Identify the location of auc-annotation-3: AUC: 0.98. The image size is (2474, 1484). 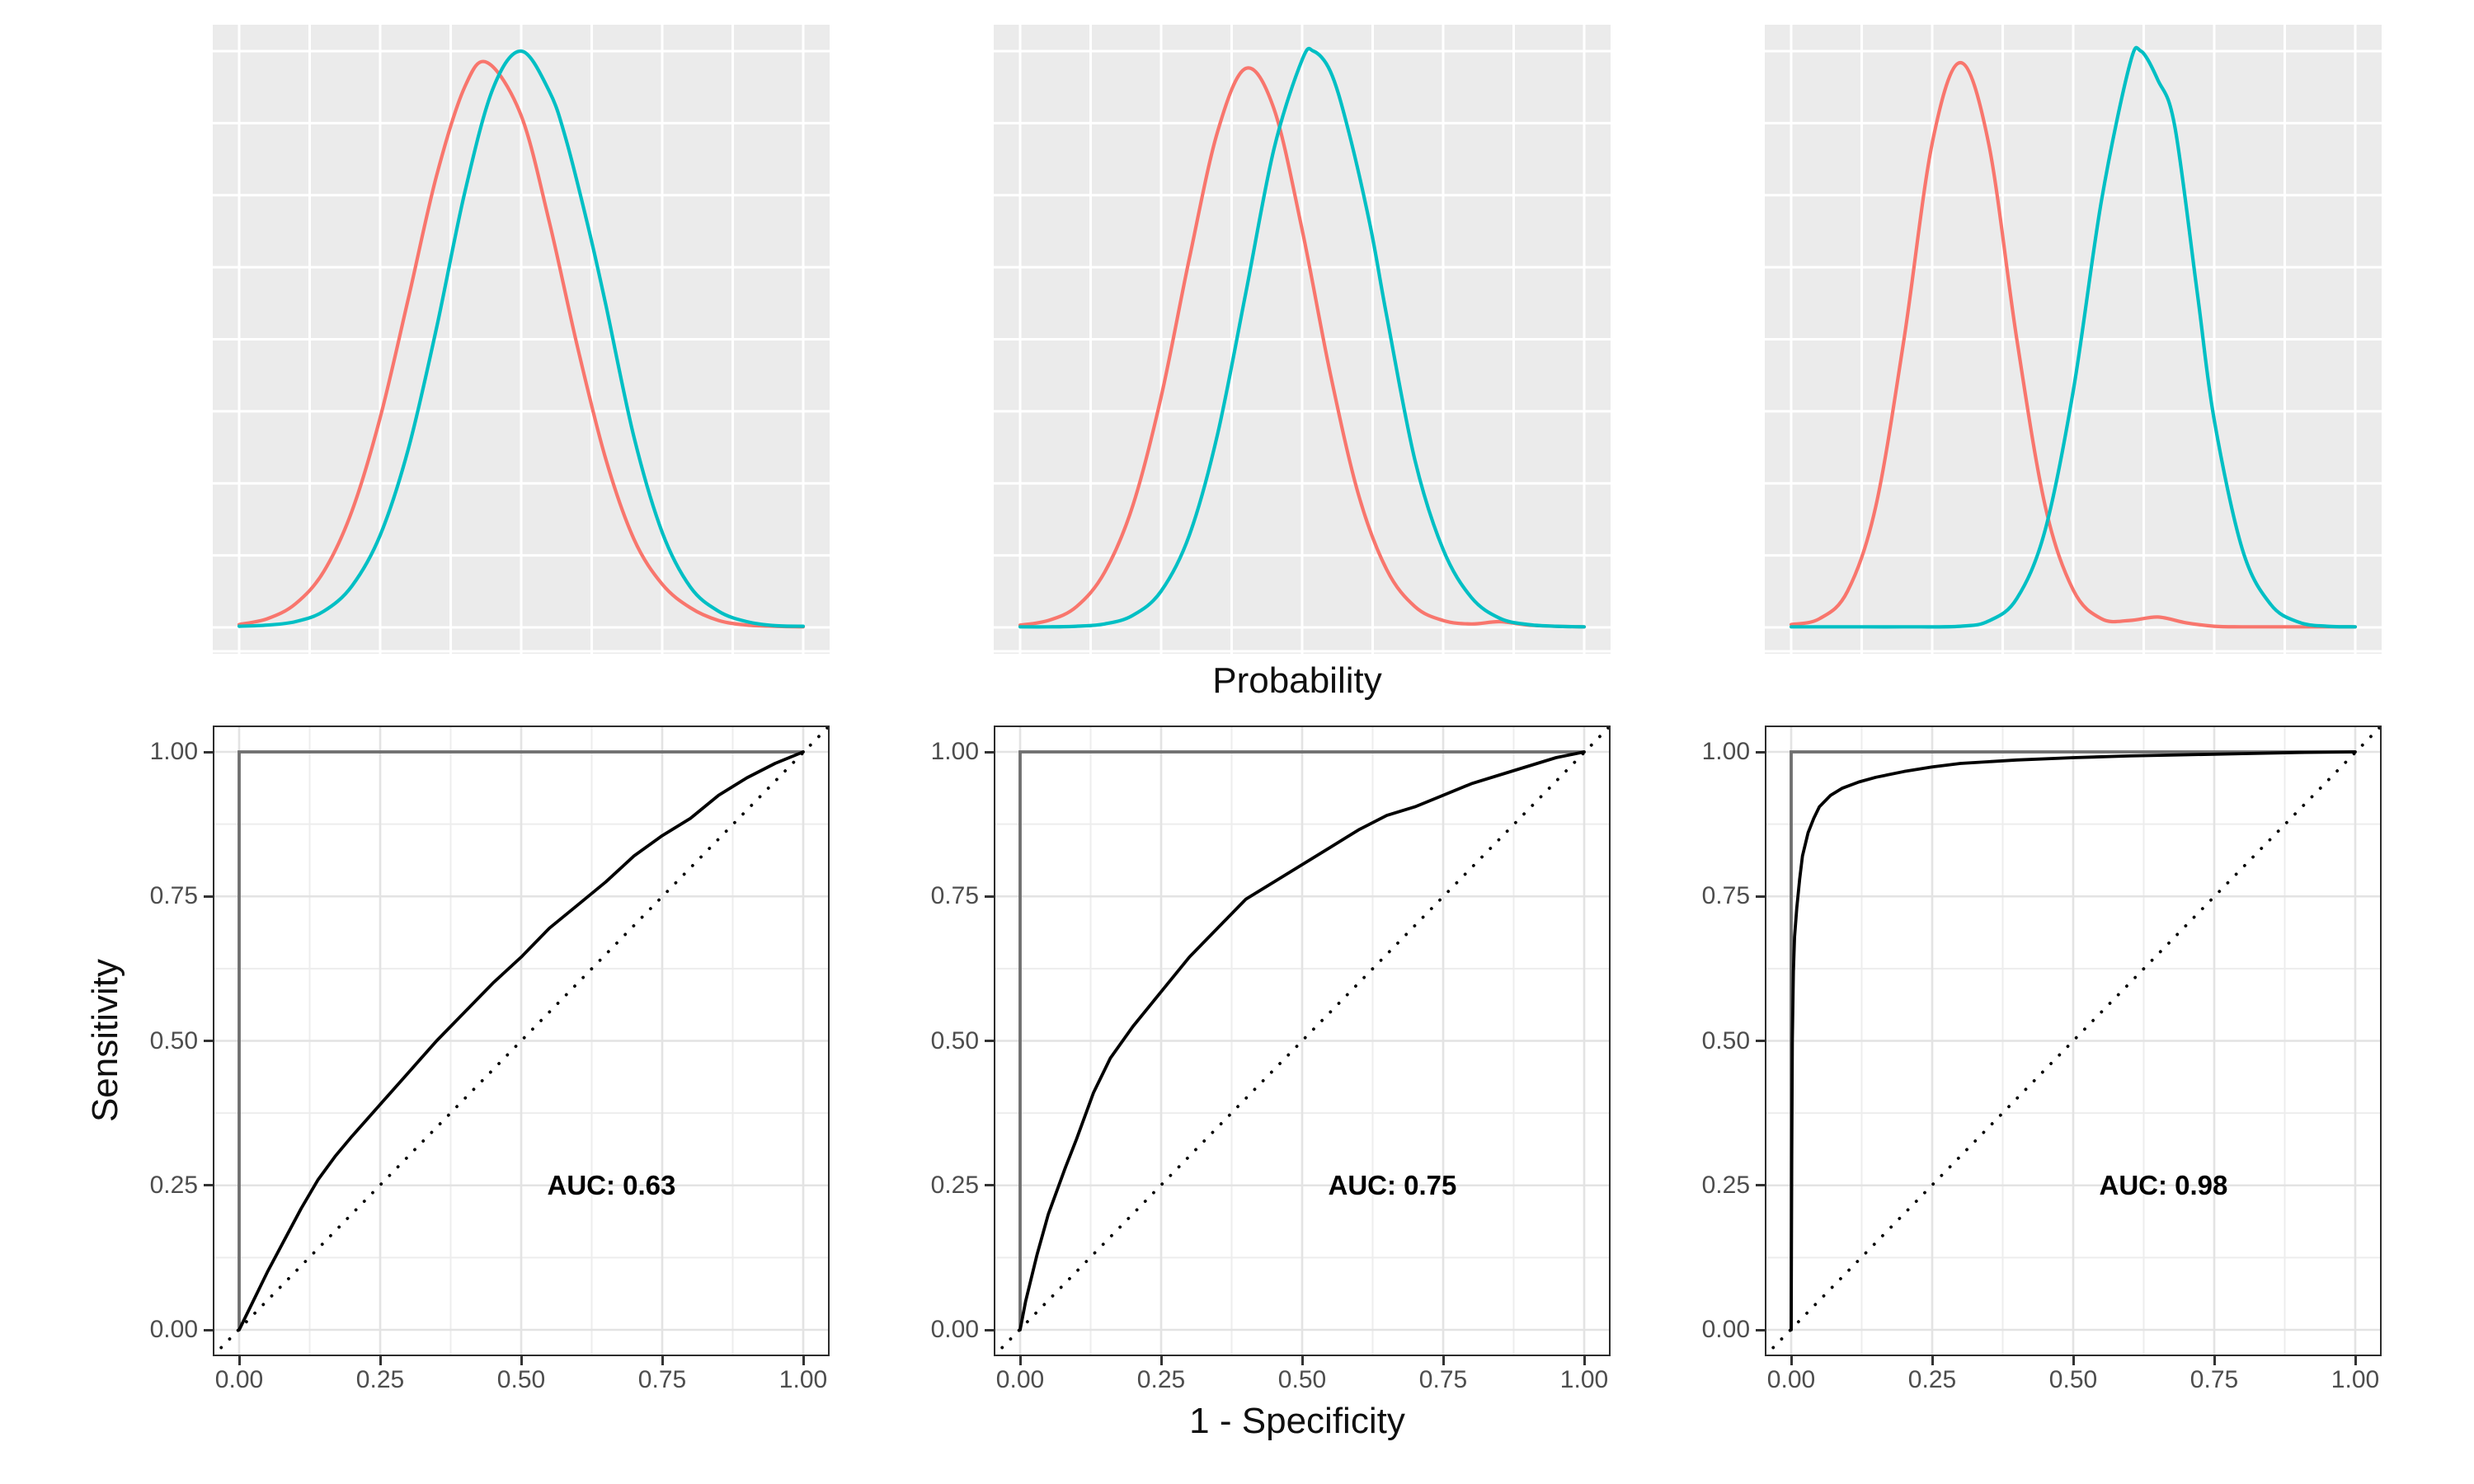
(2163, 1184).